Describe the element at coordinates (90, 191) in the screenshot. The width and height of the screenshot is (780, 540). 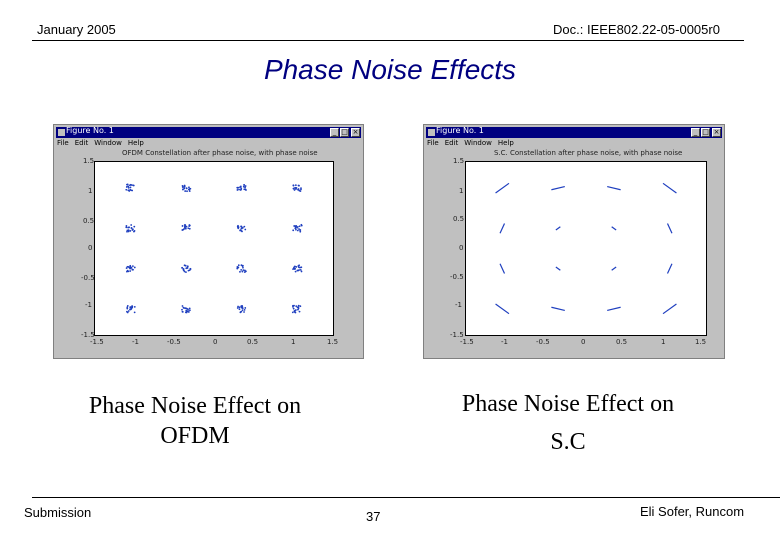
I see `ytick: 1` at that location.